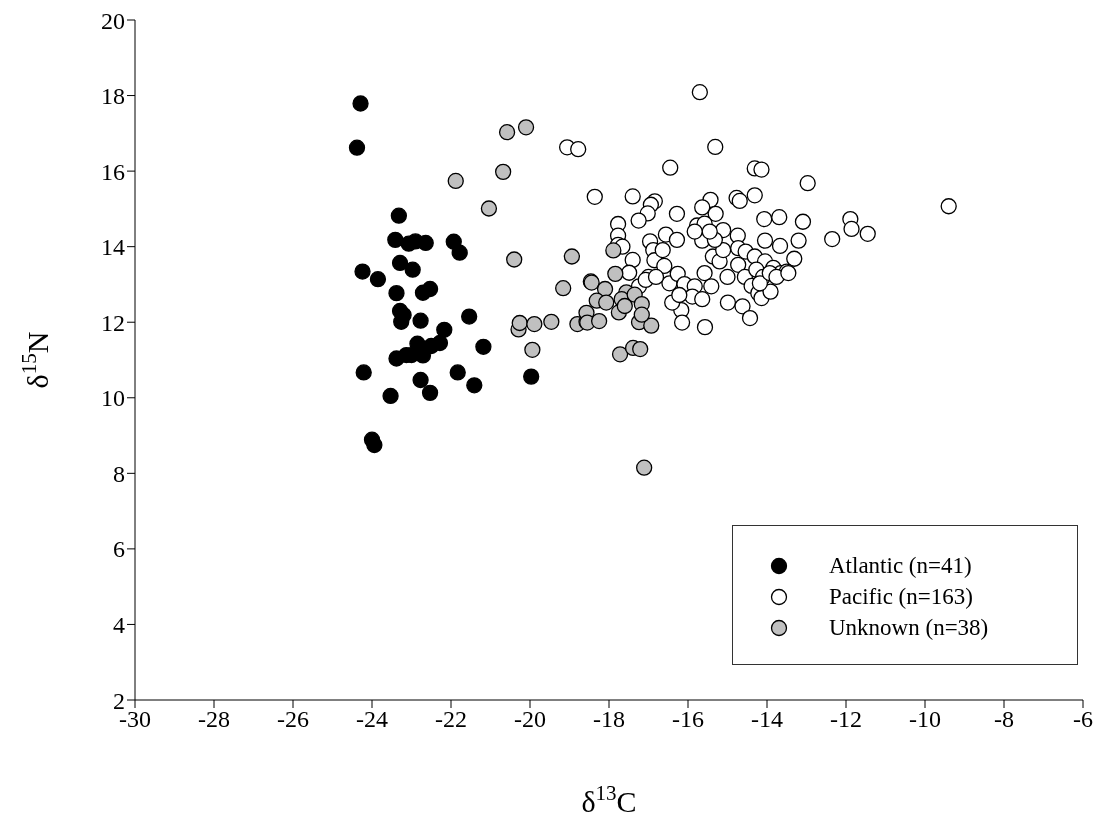  What do you see at coordinates (609, 719) in the screenshot?
I see `x-tick-label: -18` at bounding box center [609, 719].